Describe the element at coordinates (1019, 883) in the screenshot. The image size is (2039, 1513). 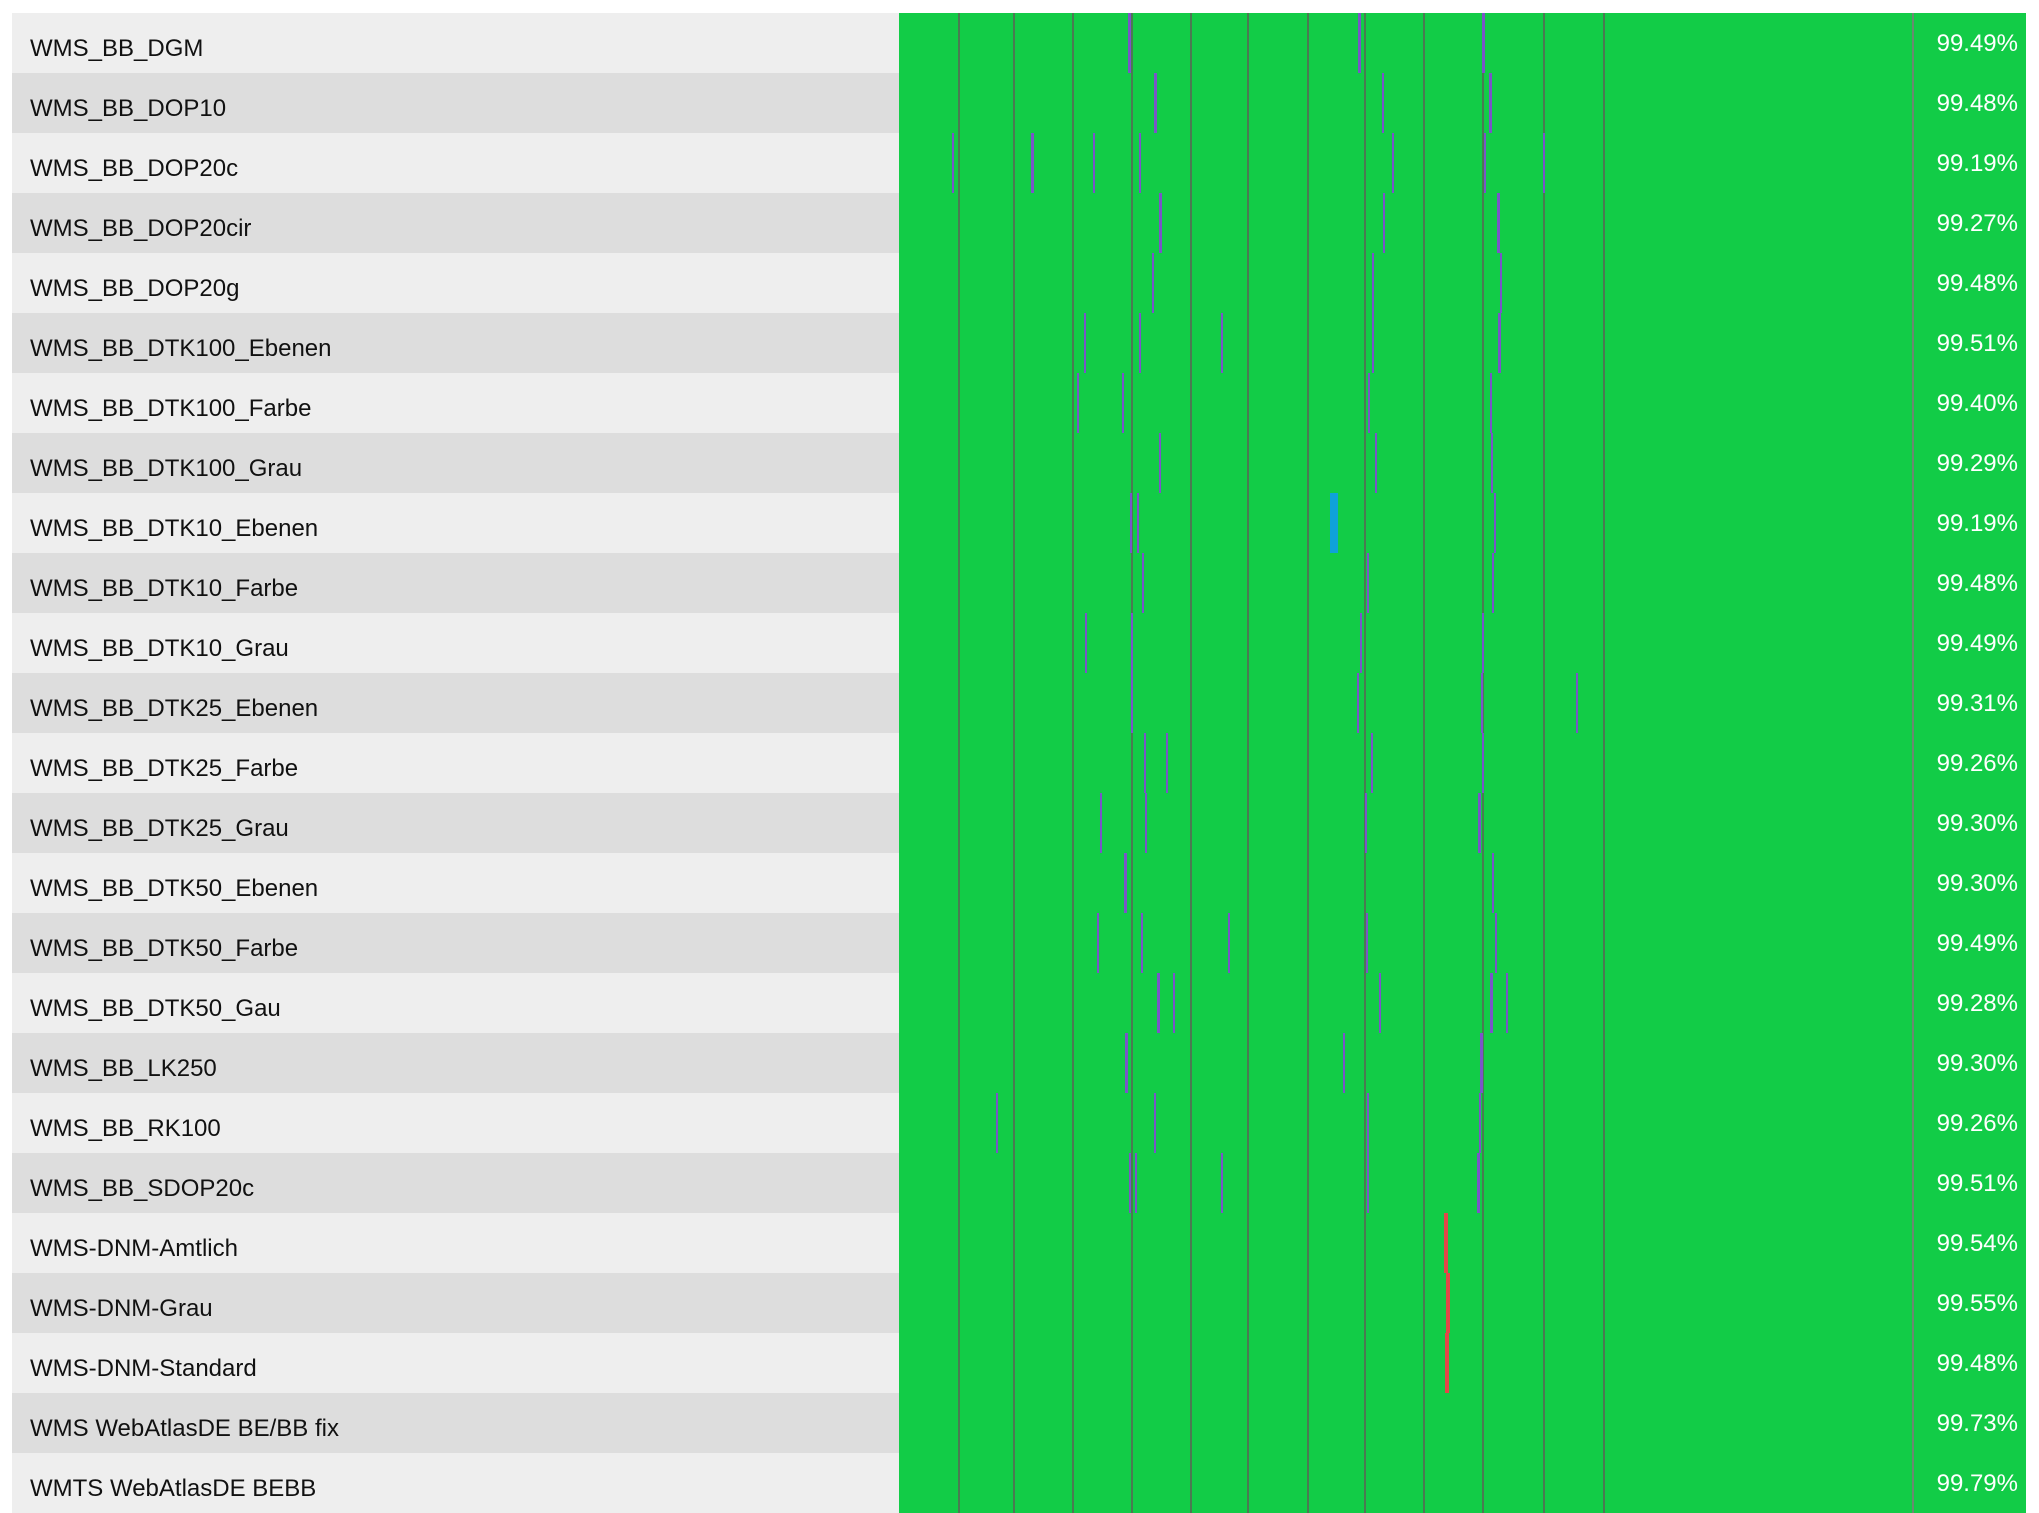
I see `service-row: WMS_BB_DTK50_Ebenen 99.30%` at that location.